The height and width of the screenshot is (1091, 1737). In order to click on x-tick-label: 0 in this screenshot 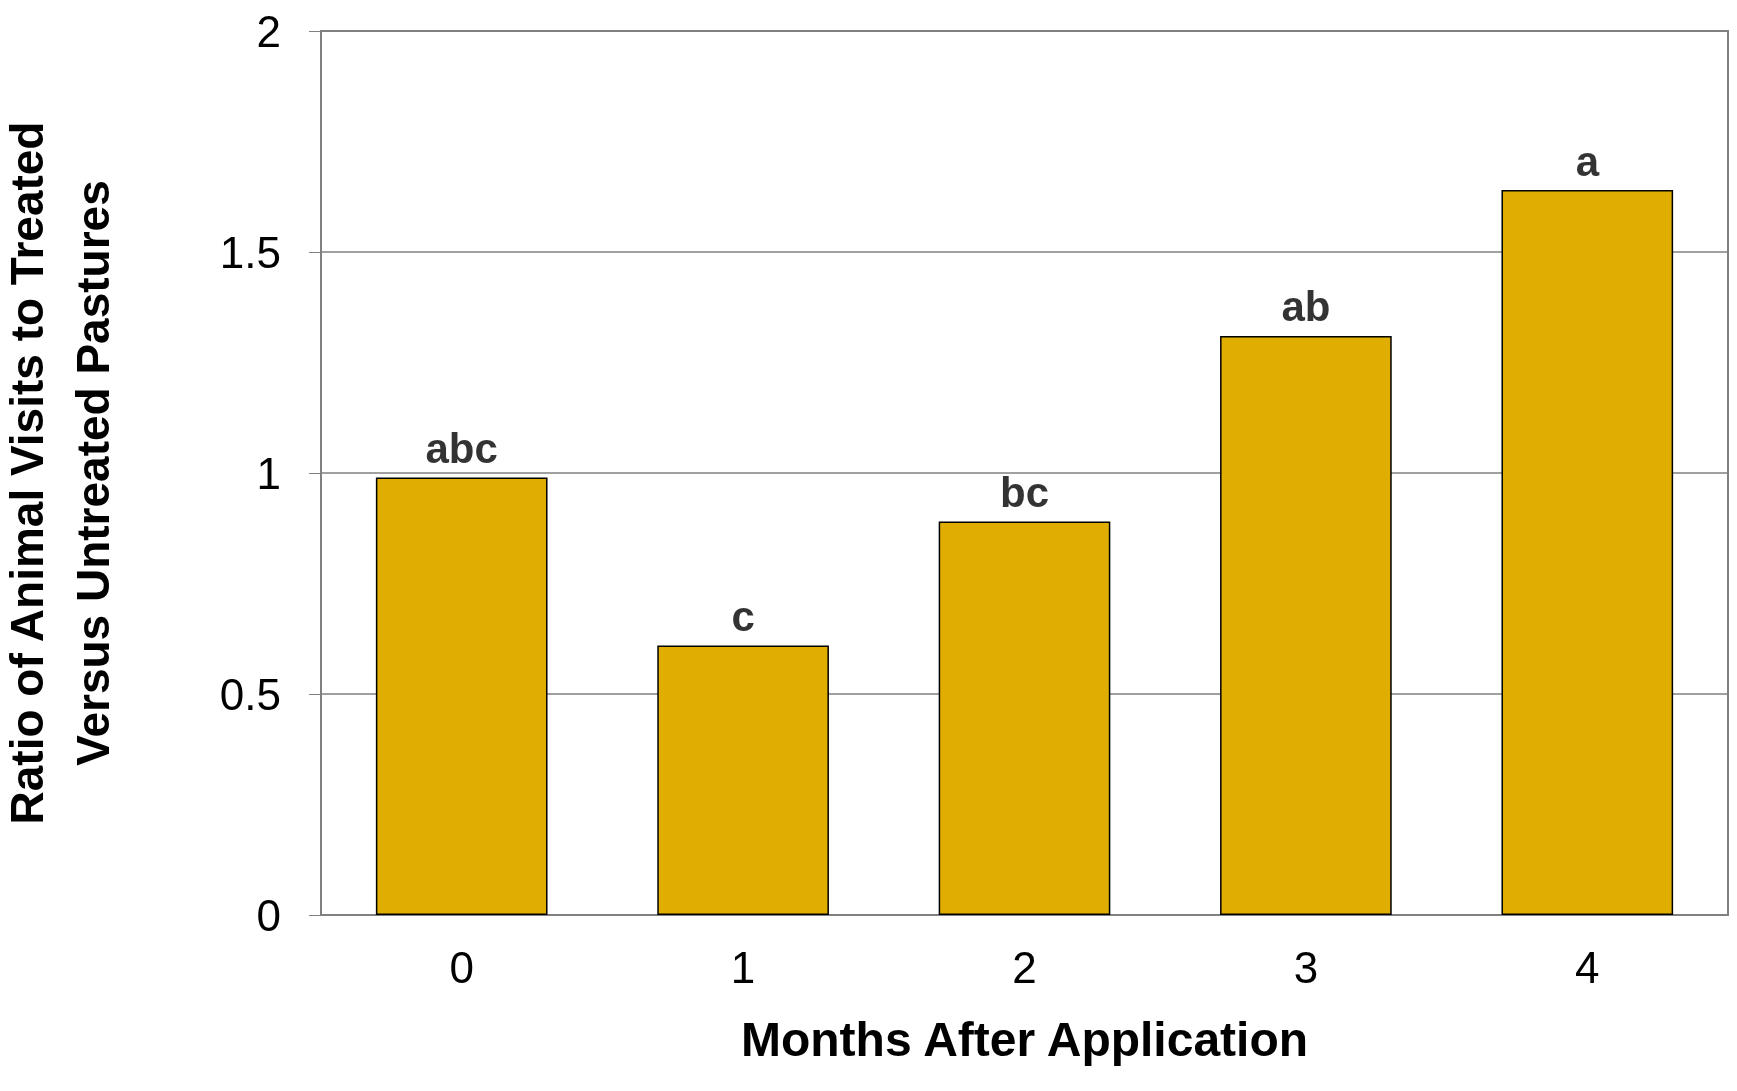, I will do `click(461, 967)`.